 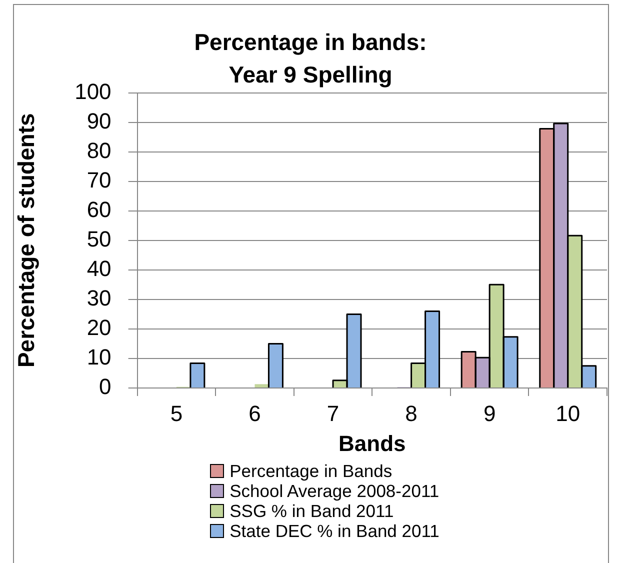 I want to click on x-axis-title: Bands, so click(x=372, y=443).